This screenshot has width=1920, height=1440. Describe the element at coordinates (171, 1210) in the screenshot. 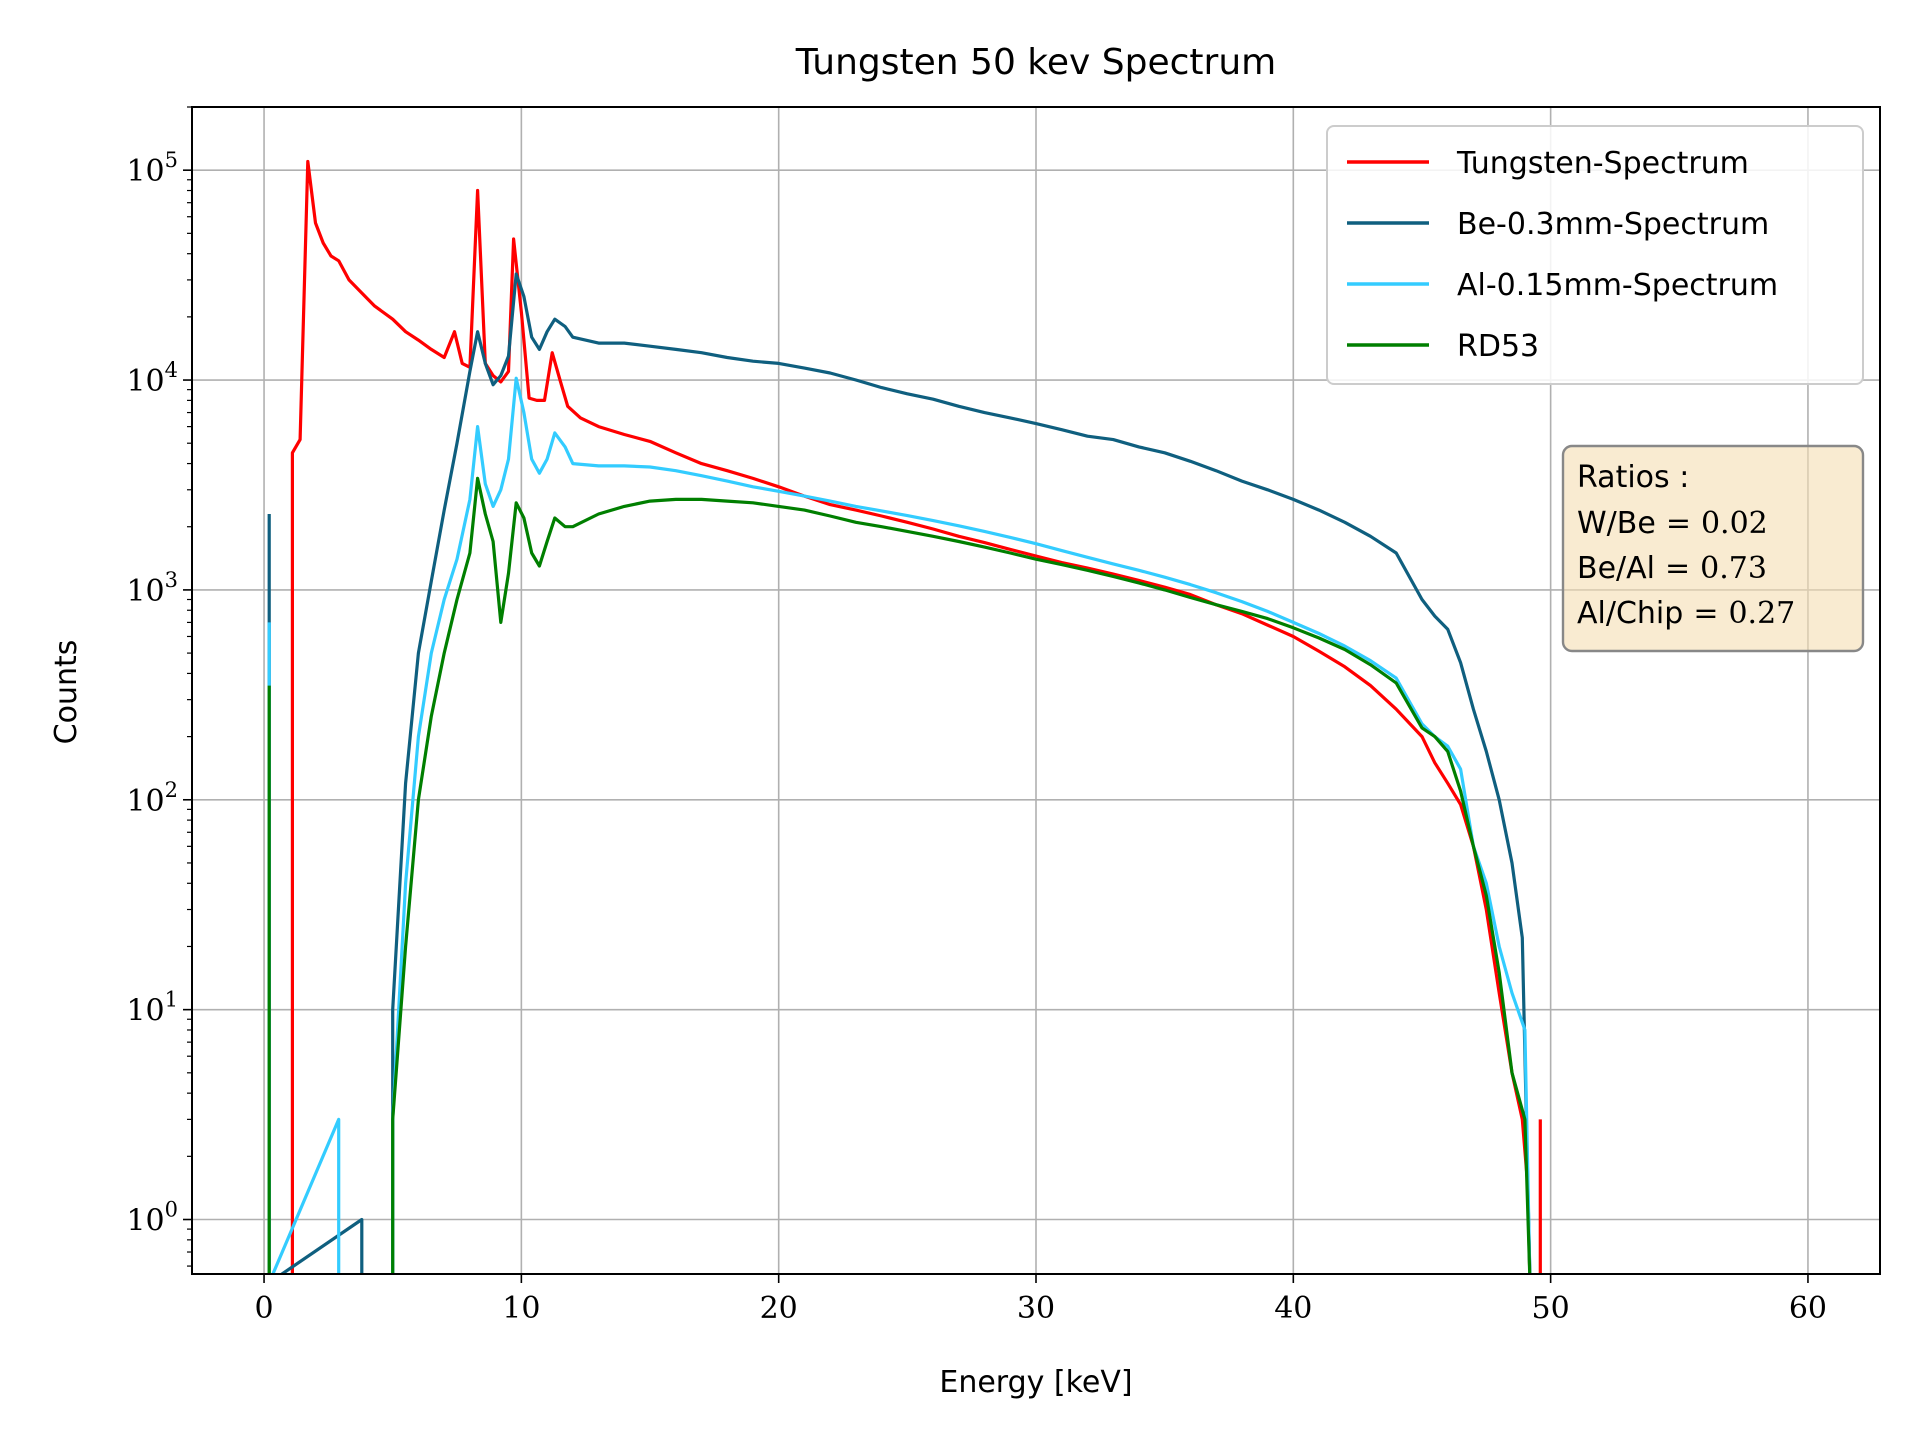

I see `y-tick-exponent: 0` at that location.